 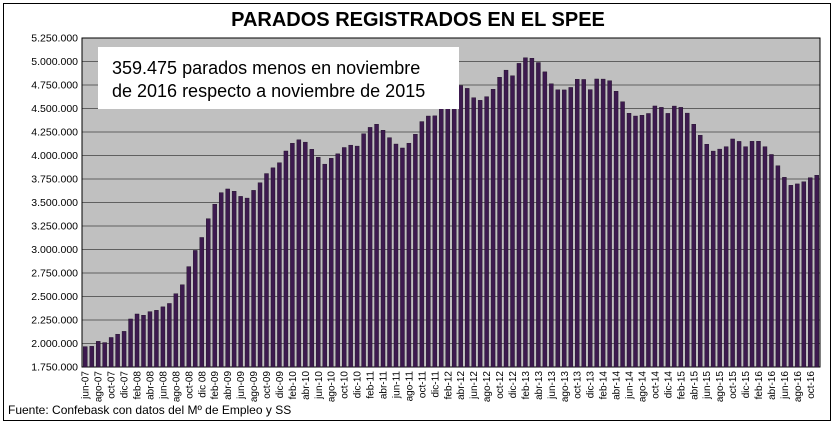 I want to click on y-tick-label: 1.750.000, so click(x=54, y=368).